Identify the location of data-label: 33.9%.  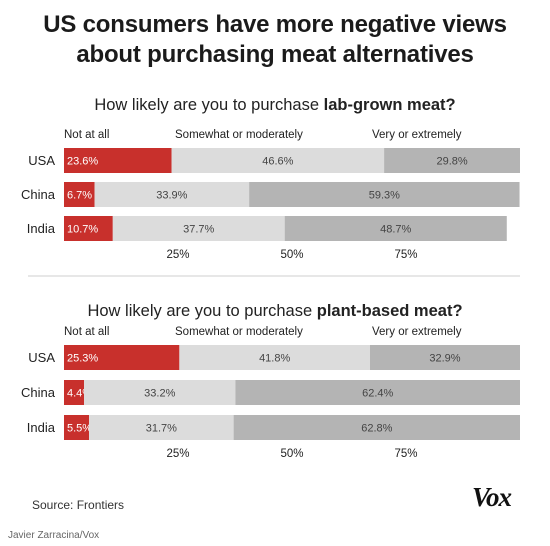
(171, 196).